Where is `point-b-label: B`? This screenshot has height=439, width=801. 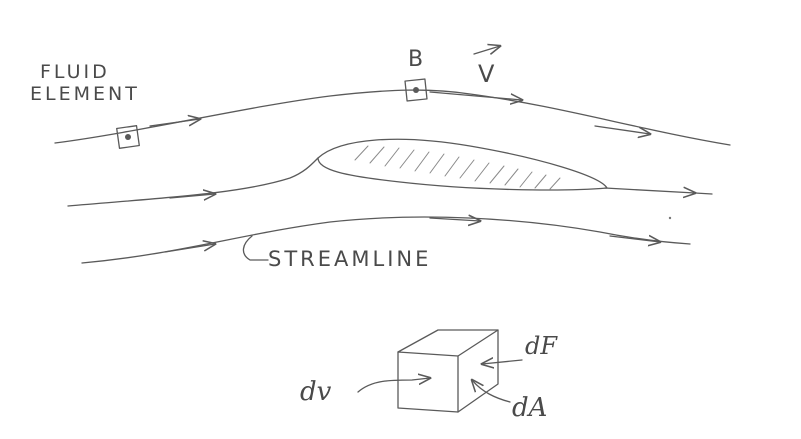 point-b-label: B is located at coordinates (417, 59).